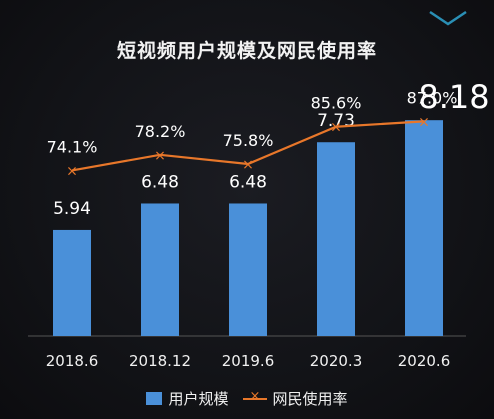  What do you see at coordinates (424, 228) in the screenshot?
I see `bar-2020.6` at bounding box center [424, 228].